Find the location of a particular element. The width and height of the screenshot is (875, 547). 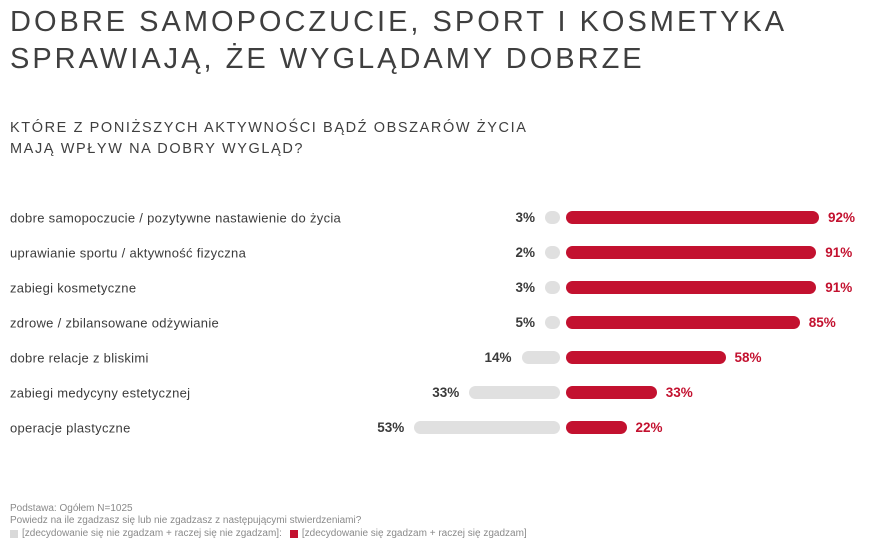

agree-value: 22% is located at coordinates (649, 427).